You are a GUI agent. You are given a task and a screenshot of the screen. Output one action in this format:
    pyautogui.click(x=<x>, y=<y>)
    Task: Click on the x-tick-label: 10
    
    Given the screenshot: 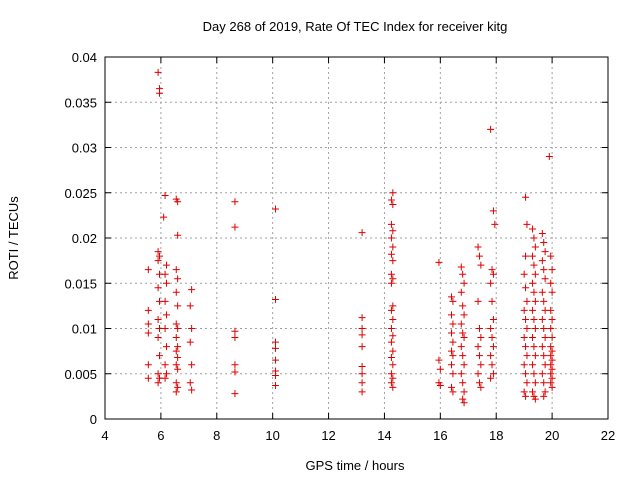 What is the action you would take?
    pyautogui.click(x=272, y=435)
    